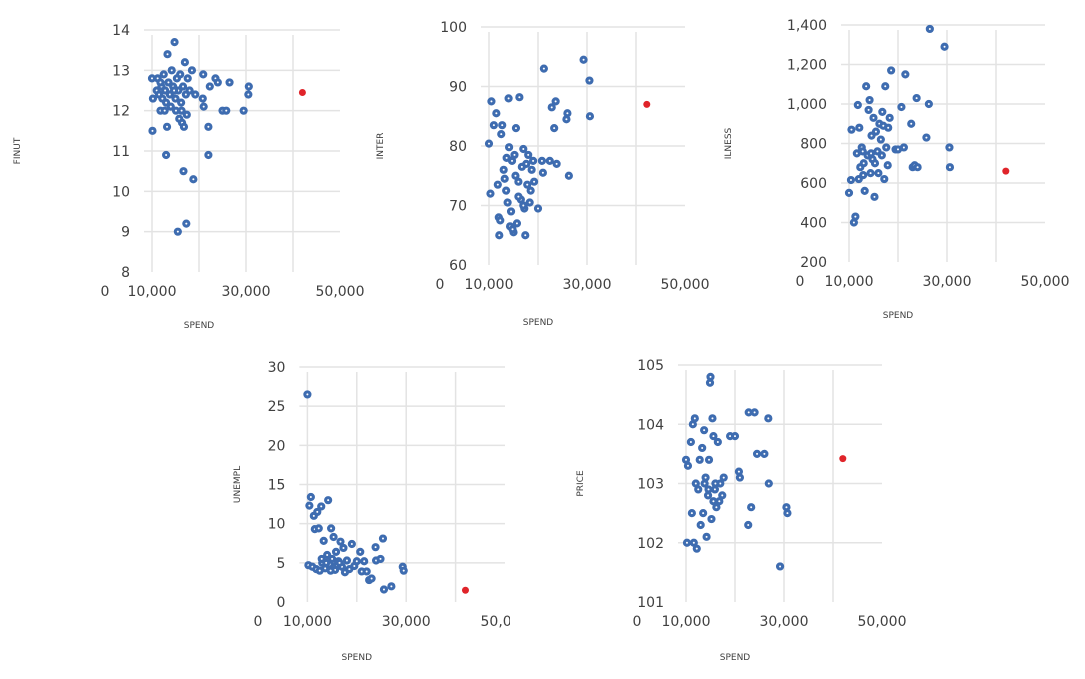  Describe the element at coordinates (302, 93) in the screenshot. I see `highlight-point` at that location.